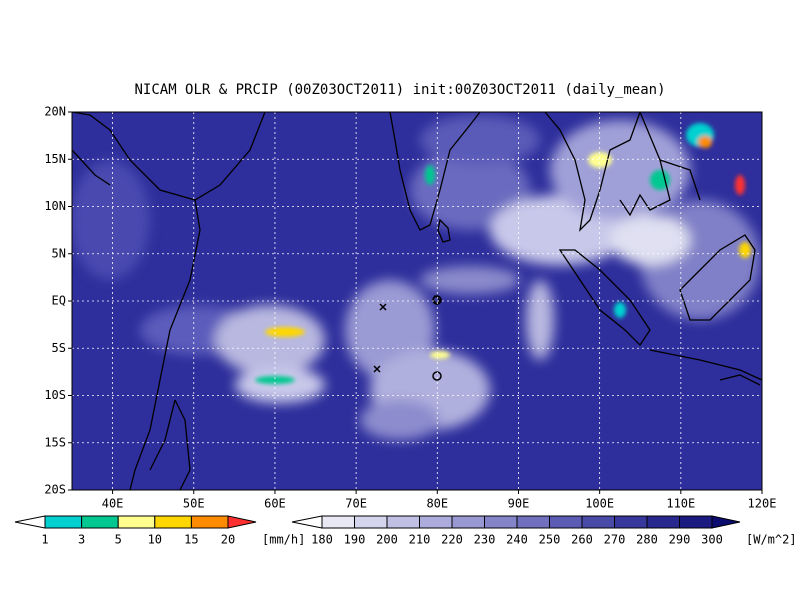 The width and height of the screenshot is (800, 600). I want to click on lat-label: 20S, so click(55, 490).